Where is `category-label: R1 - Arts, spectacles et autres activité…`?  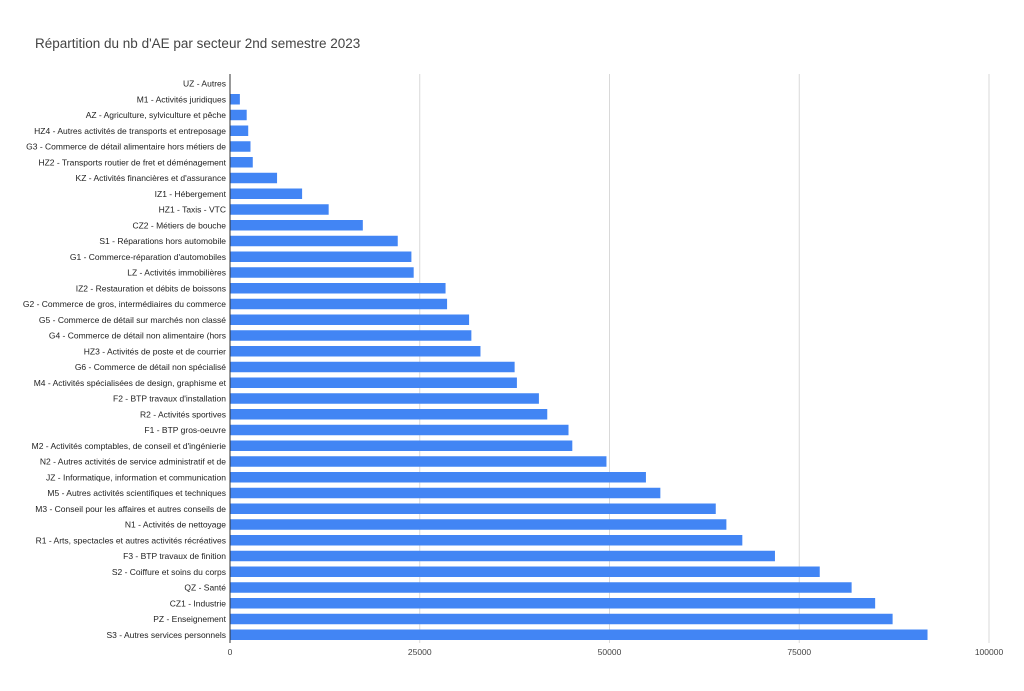
category-label: R1 - Arts, spectacles et autres activité… is located at coordinates (131, 540).